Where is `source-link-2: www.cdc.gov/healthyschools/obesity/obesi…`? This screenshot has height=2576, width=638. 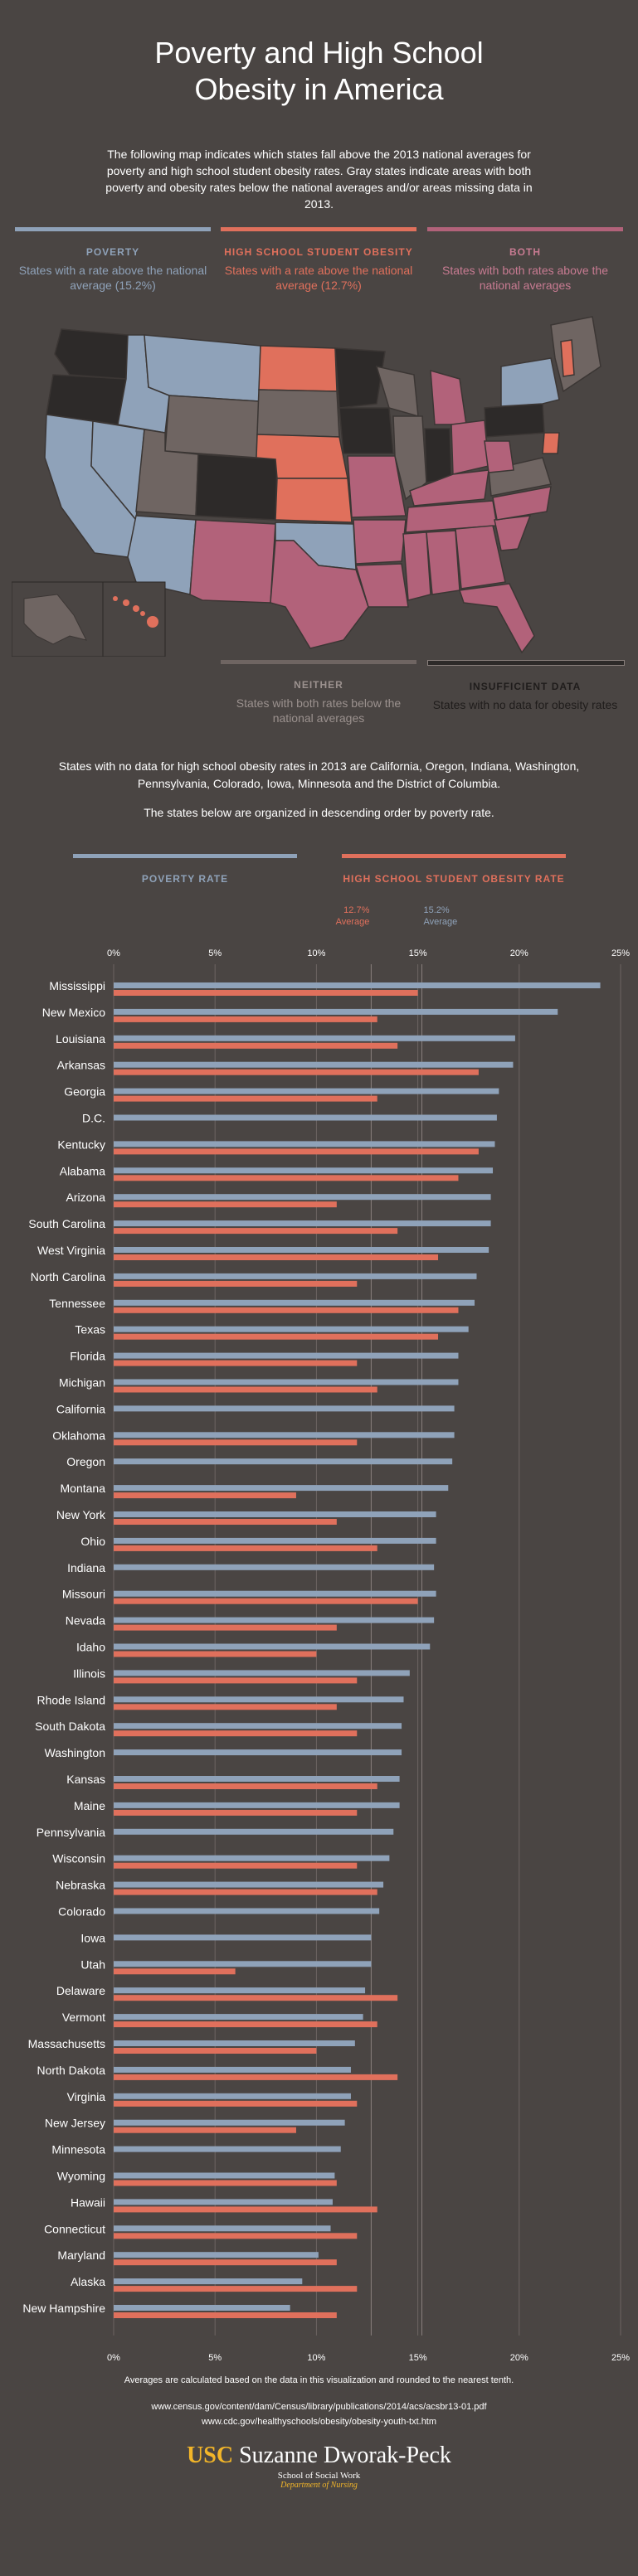 source-link-2: www.cdc.gov/healthyschools/obesity/obesi… is located at coordinates (319, 2422).